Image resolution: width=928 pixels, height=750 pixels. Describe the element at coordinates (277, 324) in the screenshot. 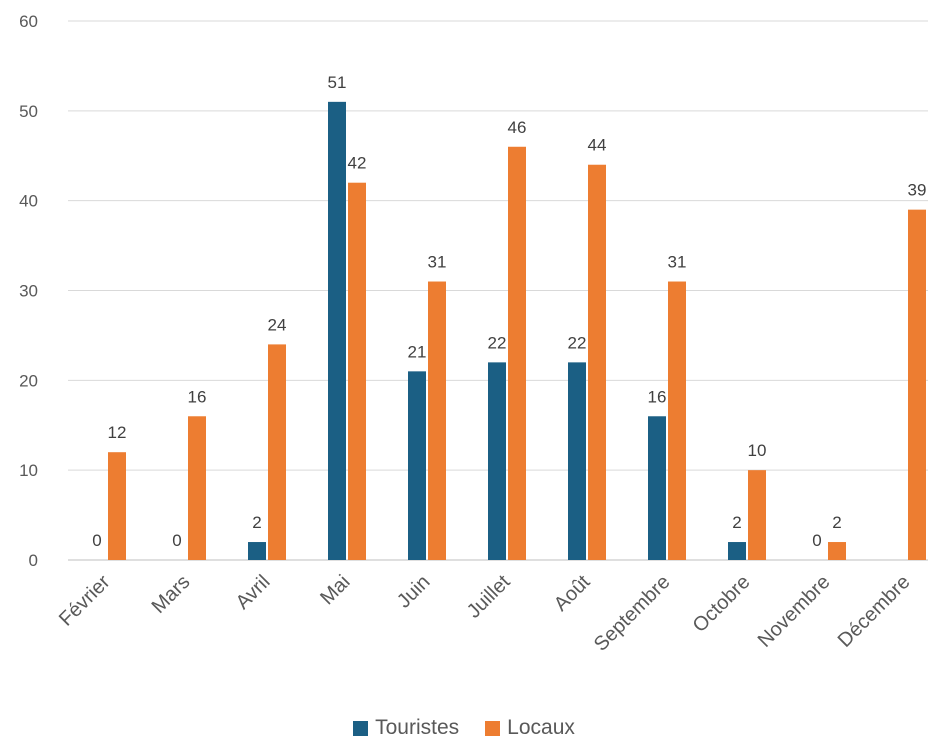

I see `data-label: 24` at that location.